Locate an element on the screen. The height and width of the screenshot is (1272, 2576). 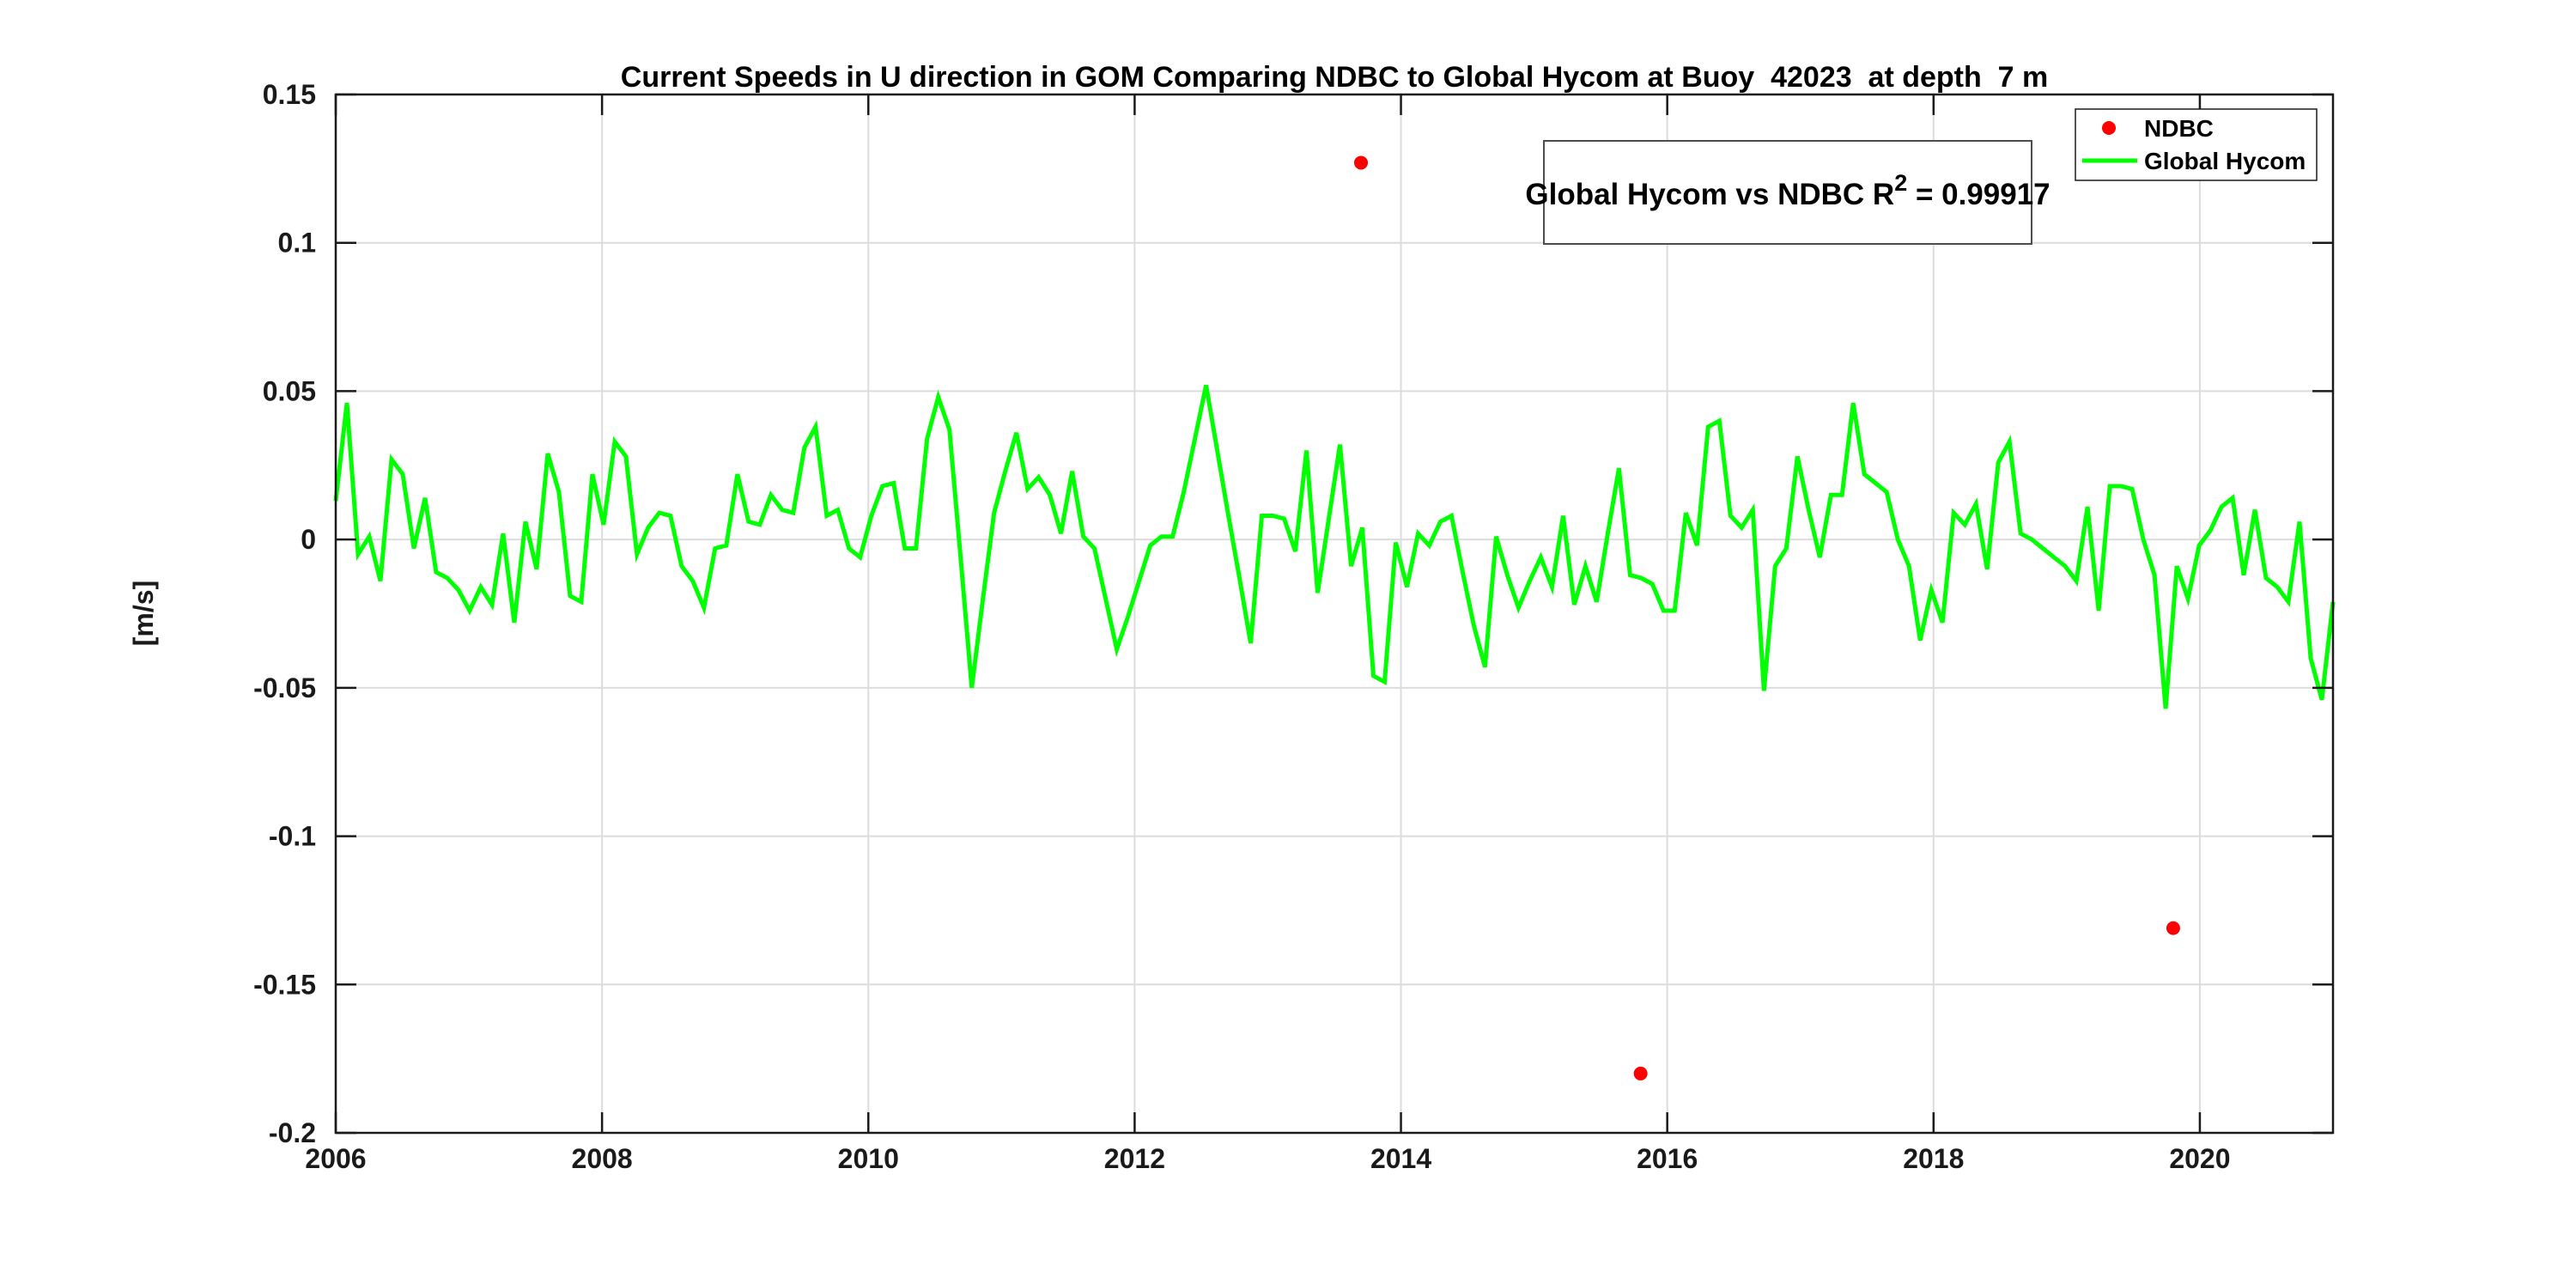
annotation-superscript: 2 is located at coordinates (1901, 183).